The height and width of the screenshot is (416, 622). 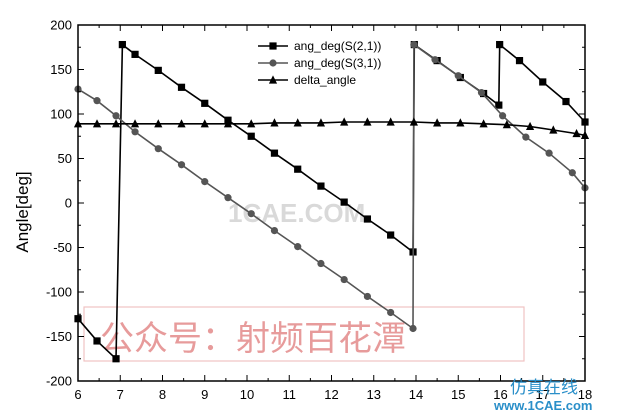 I want to click on series-line, so click(x=332, y=129).